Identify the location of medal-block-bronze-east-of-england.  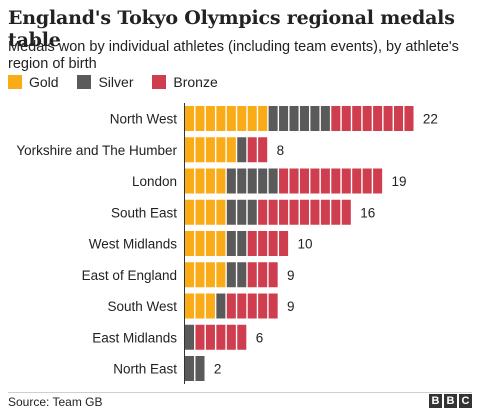
(263, 275).